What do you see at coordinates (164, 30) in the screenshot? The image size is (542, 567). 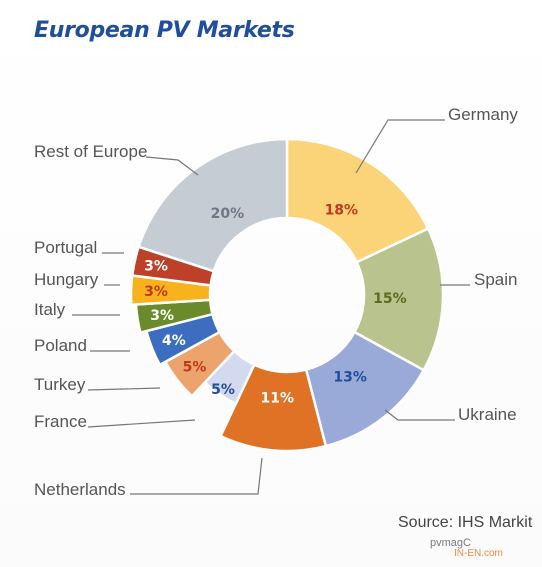 I see `chart-title: European PV Markets` at bounding box center [164, 30].